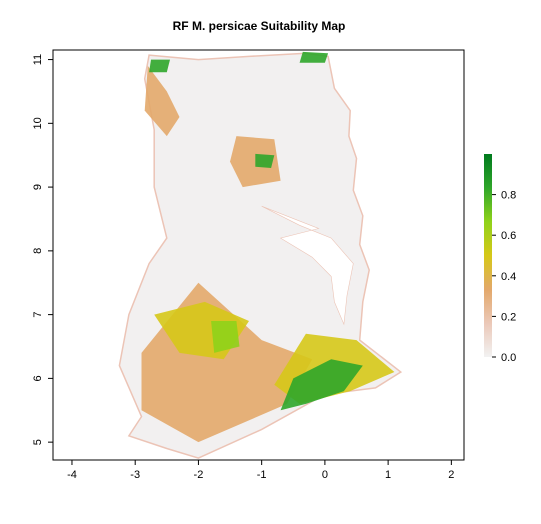 This screenshot has width=541, height=524. Describe the element at coordinates (38, 378) in the screenshot. I see `y-tick-label: 6` at that location.